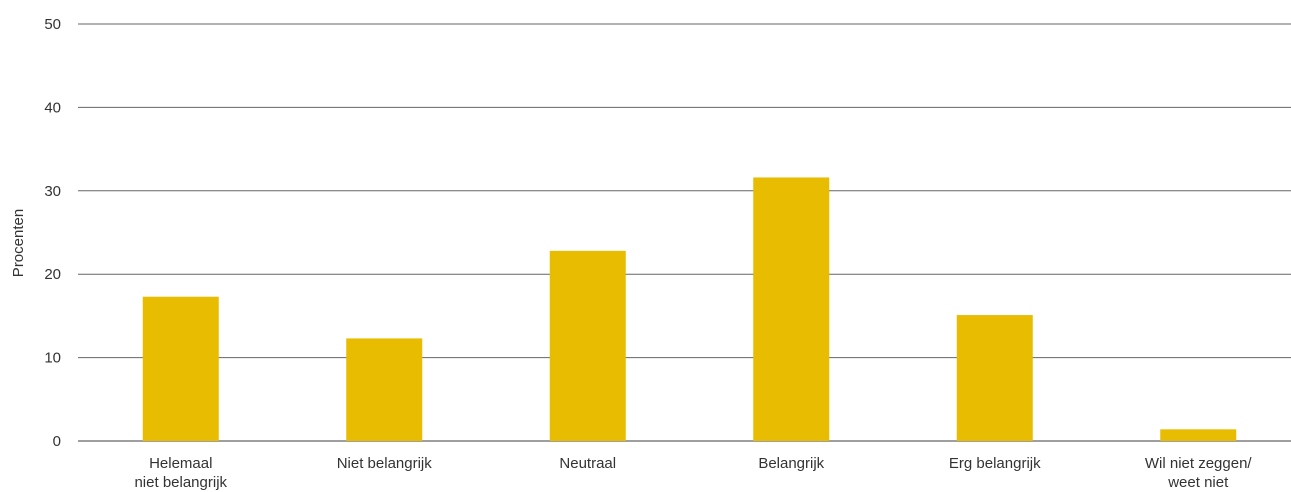  I want to click on x-category-label: Belangrijk, so click(791, 463).